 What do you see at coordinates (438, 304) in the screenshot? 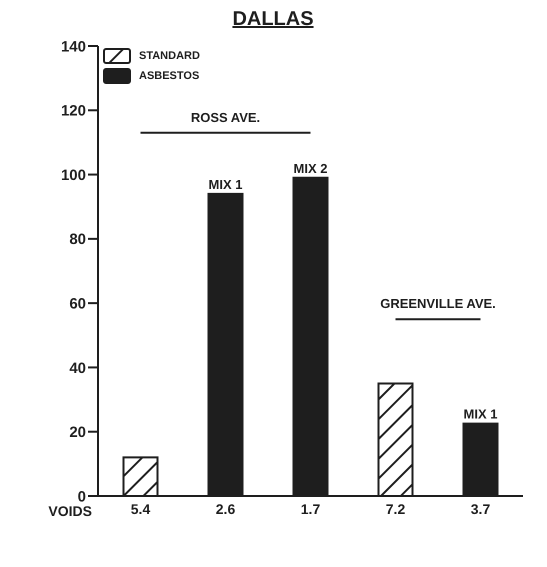
I see `annotation: GREENVILLE AVE.` at bounding box center [438, 304].